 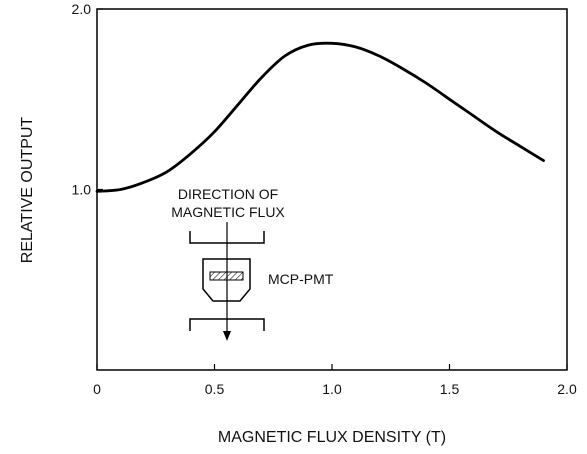 I want to click on y-axis-title: RELATIVE OUTPUT, so click(x=27, y=190).